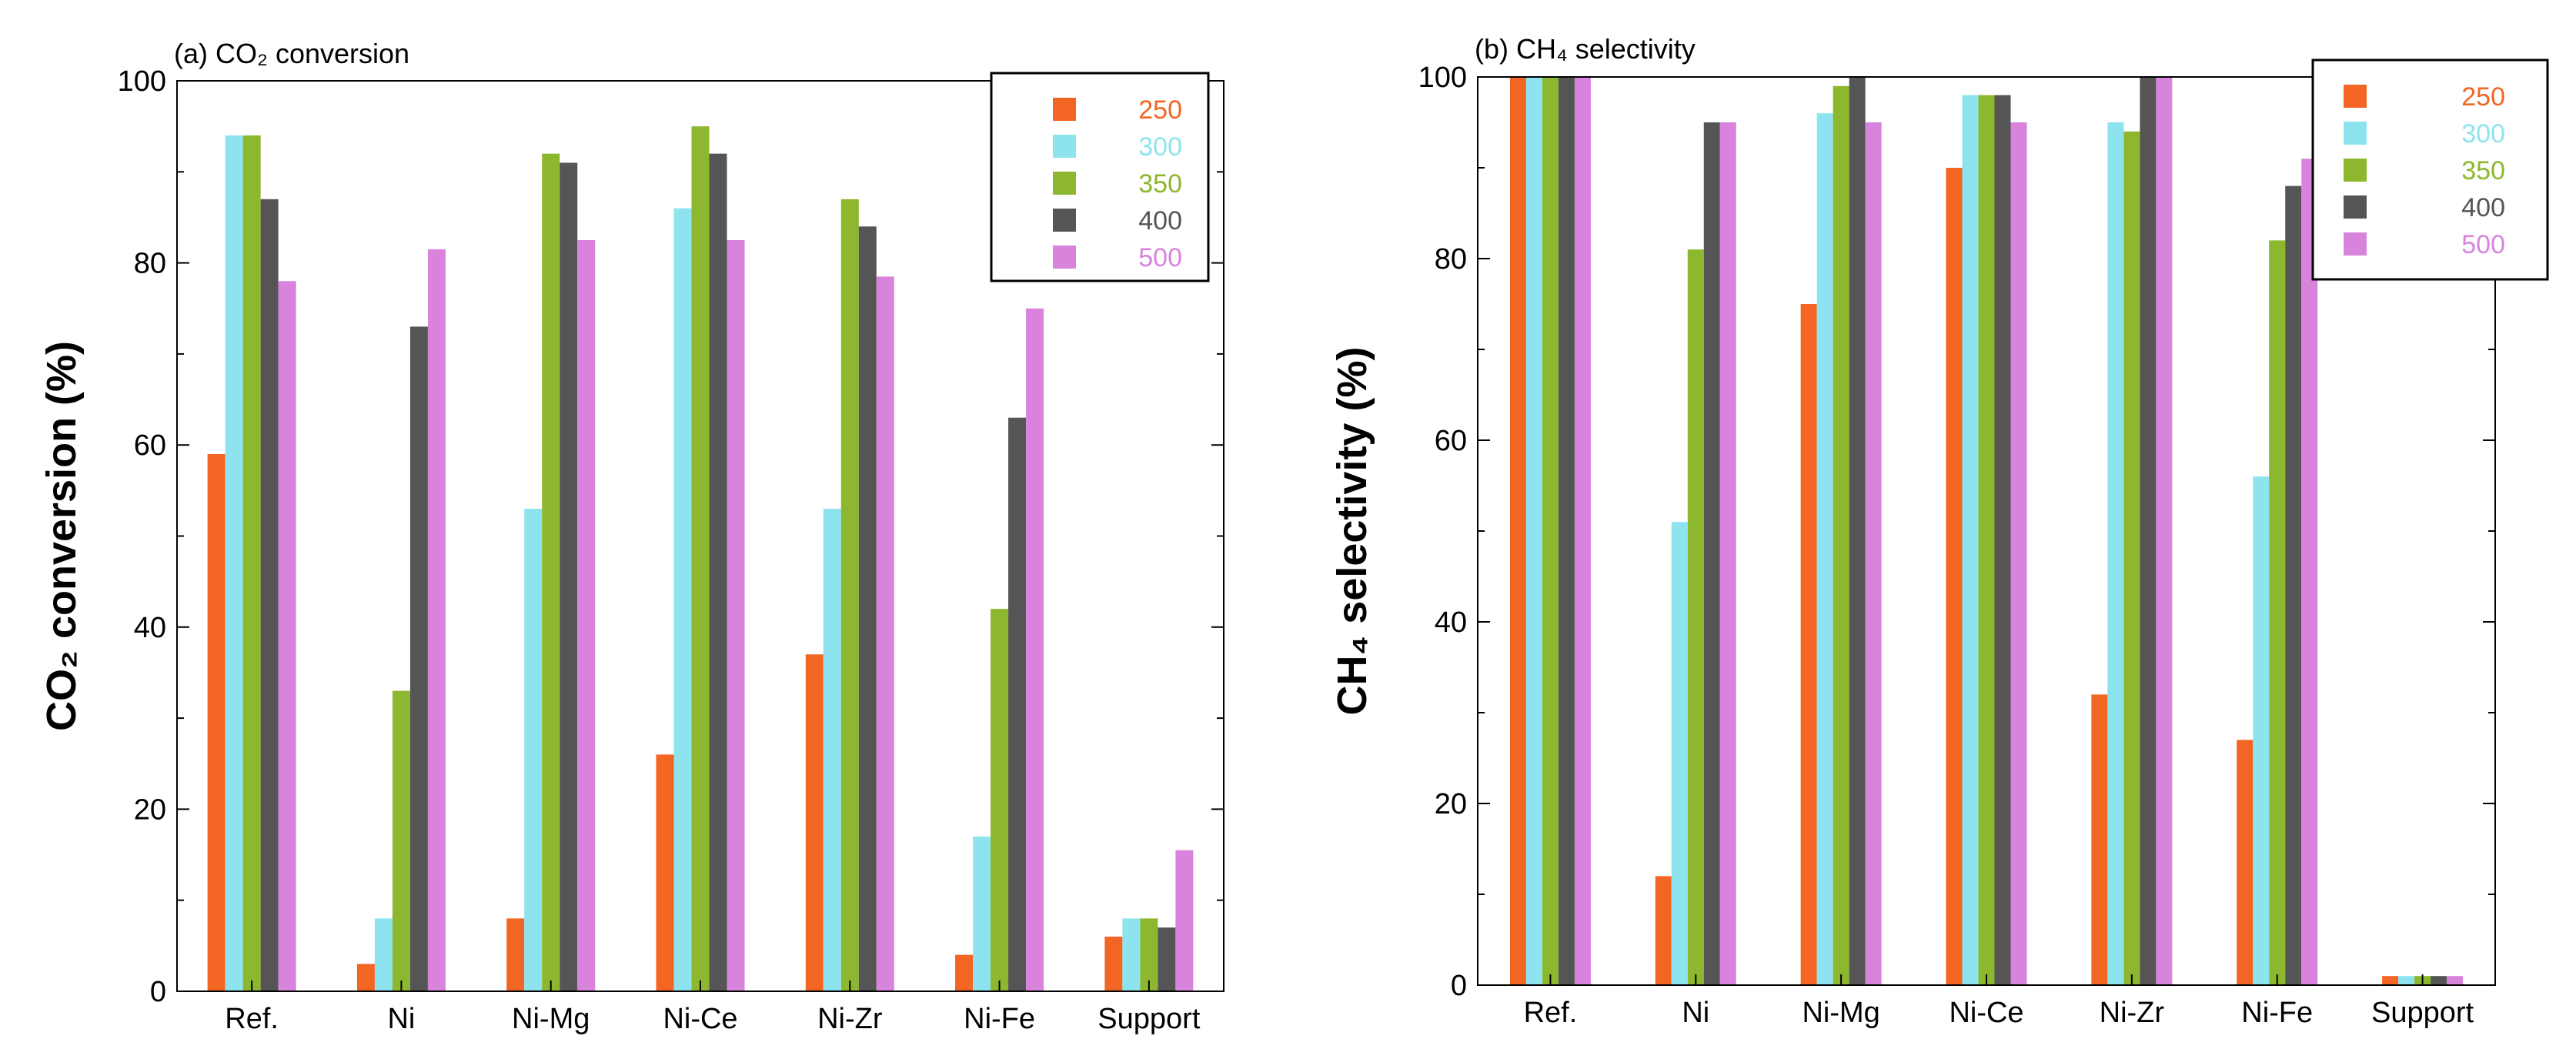  What do you see at coordinates (252, 563) in the screenshot?
I see `bar-Ref.-350` at bounding box center [252, 563].